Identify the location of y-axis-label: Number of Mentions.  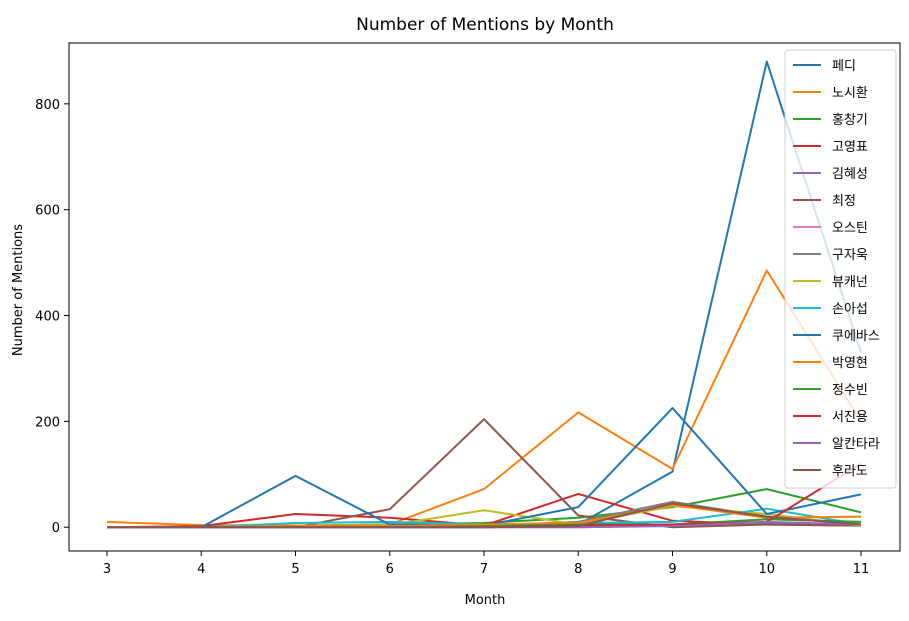
(18, 290).